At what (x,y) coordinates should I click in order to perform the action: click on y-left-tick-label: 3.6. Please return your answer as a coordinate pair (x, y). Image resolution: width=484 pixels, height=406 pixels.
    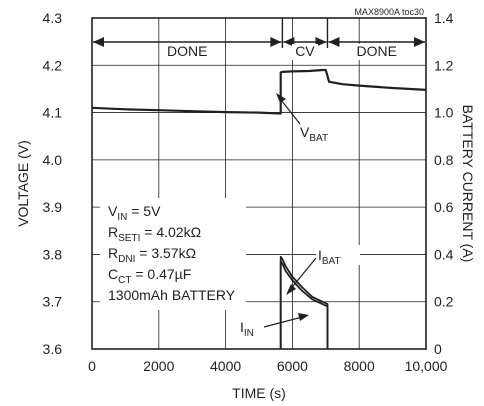
    Looking at the image, I should click on (53, 349).